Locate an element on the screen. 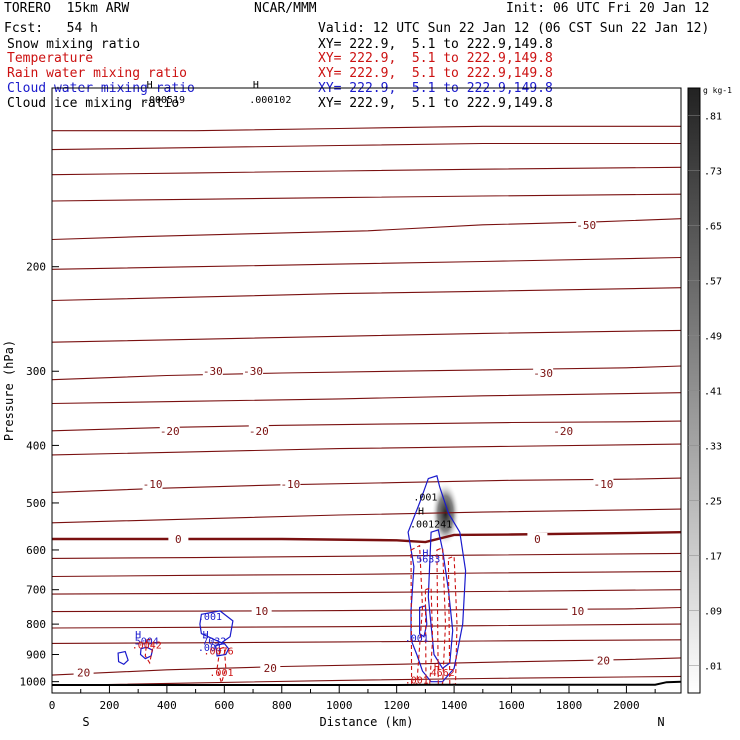 Image resolution: width=740 pixels, height=740 pixels. x-tick-label: 400 is located at coordinates (167, 705).